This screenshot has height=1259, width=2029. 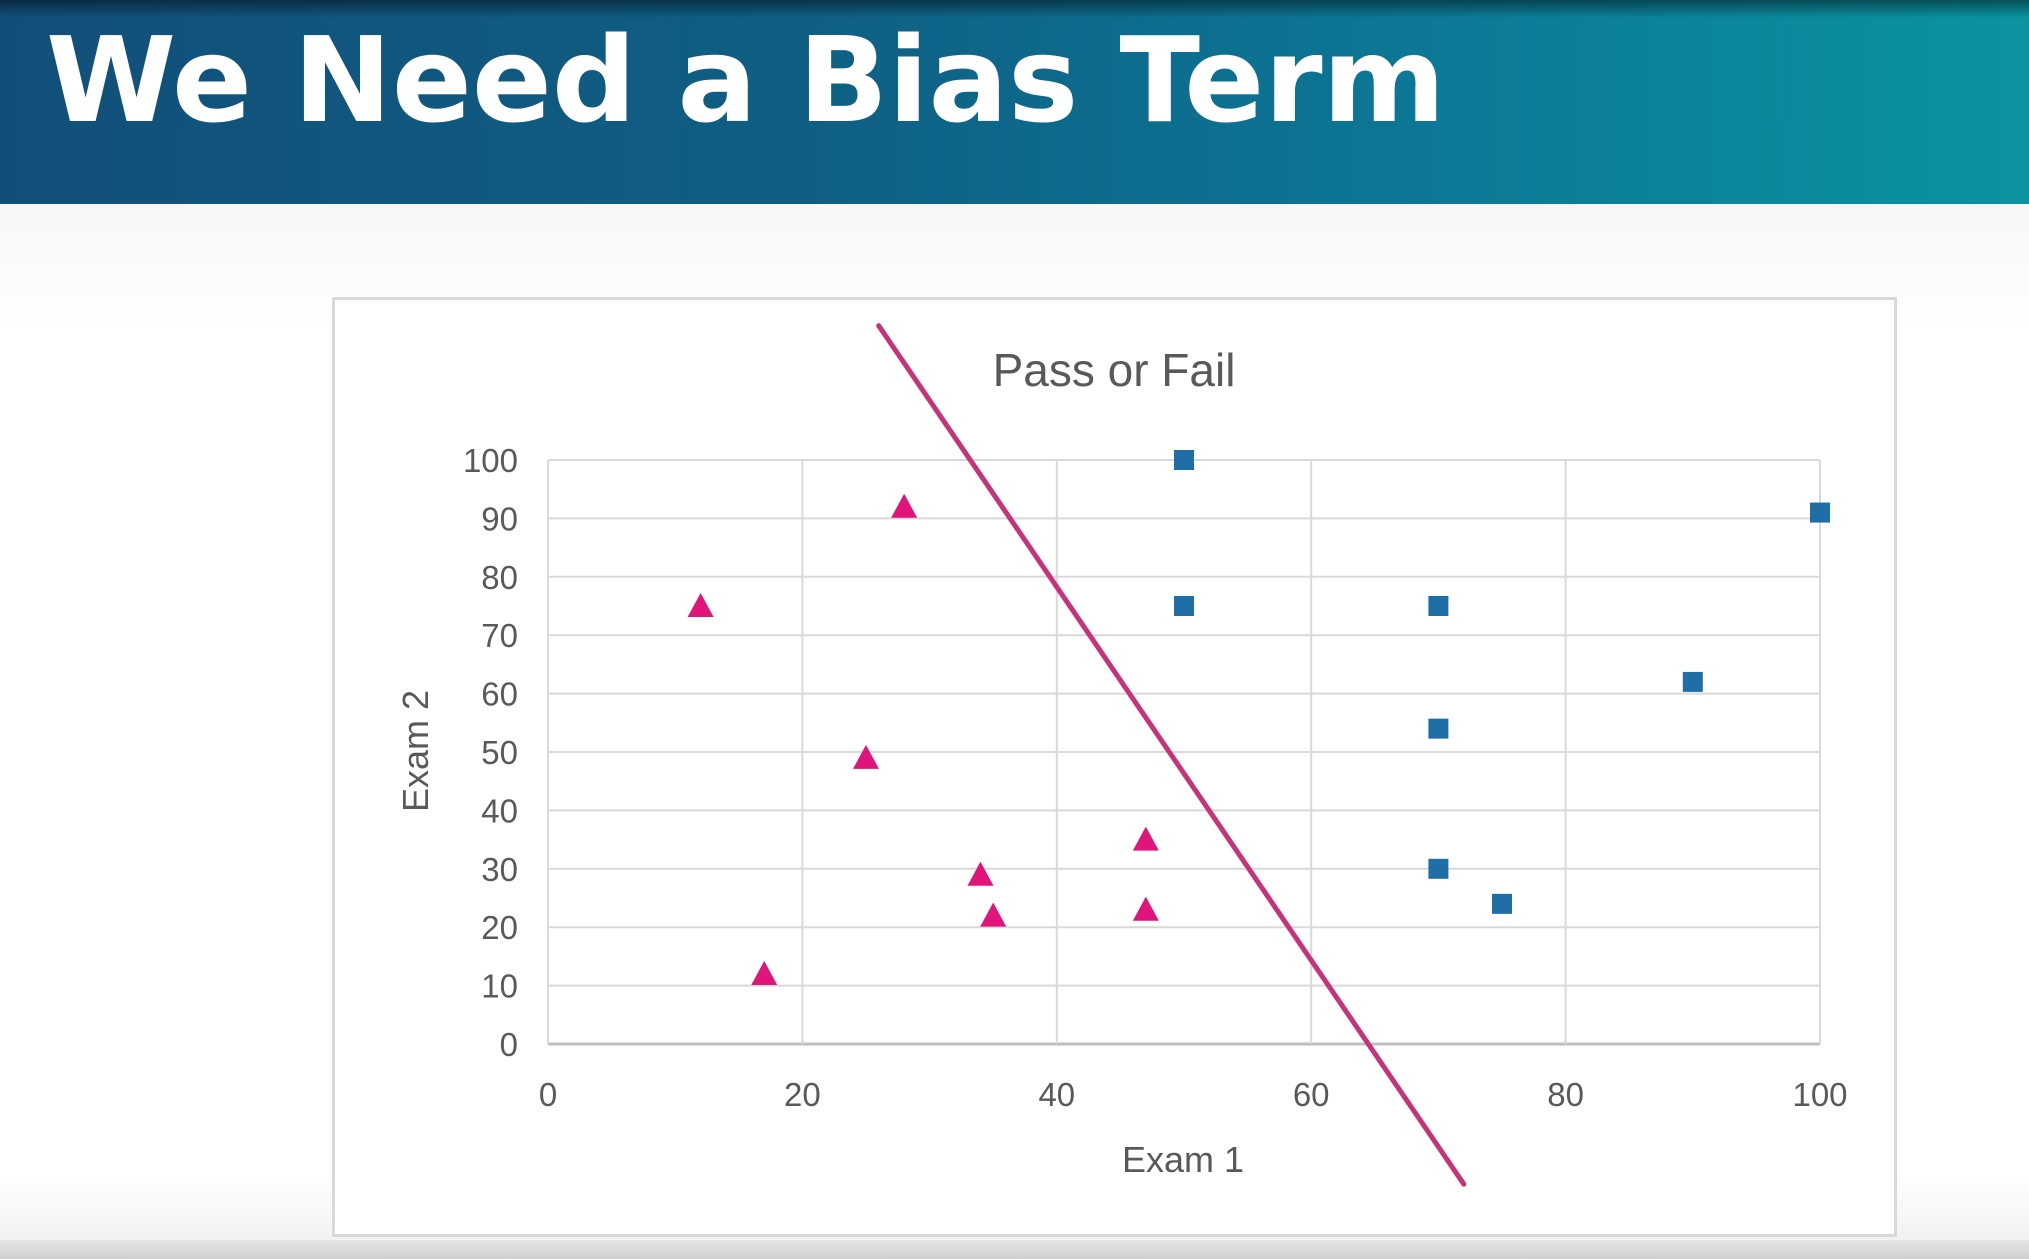 What do you see at coordinates (1565, 1094) in the screenshot?
I see `x-tick-label: 80` at bounding box center [1565, 1094].